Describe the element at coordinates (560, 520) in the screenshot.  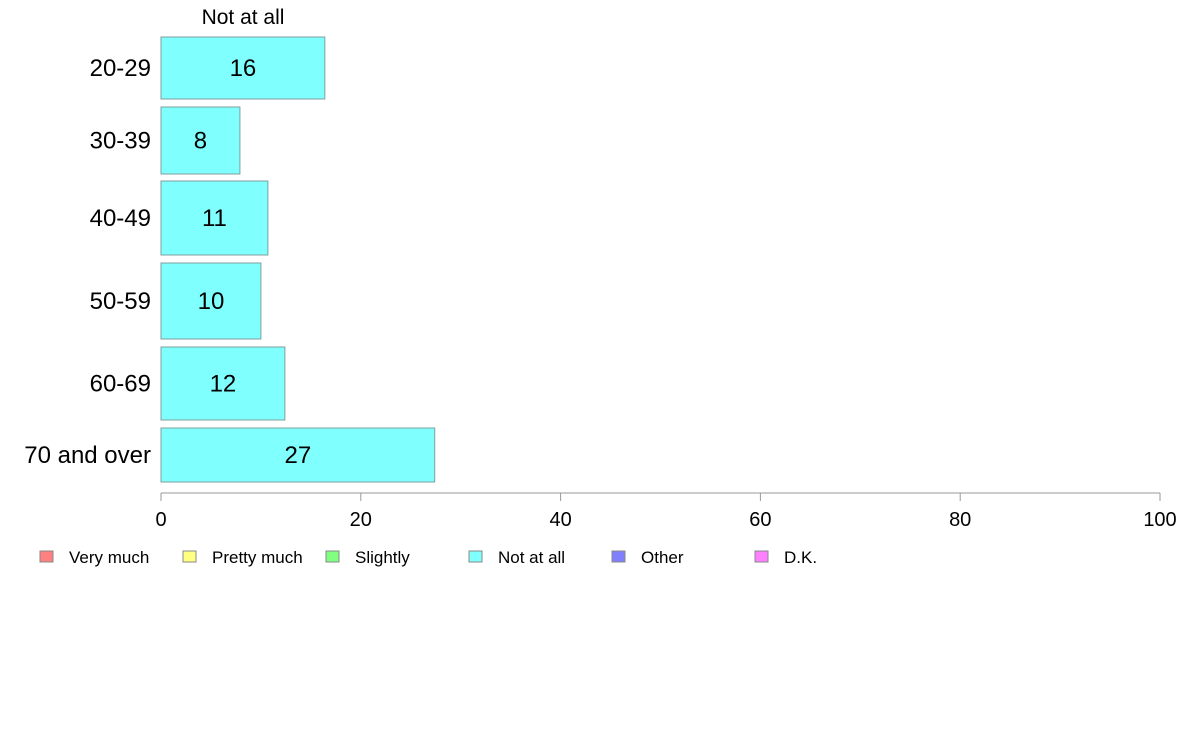
I see `x-tick-label: 40` at that location.